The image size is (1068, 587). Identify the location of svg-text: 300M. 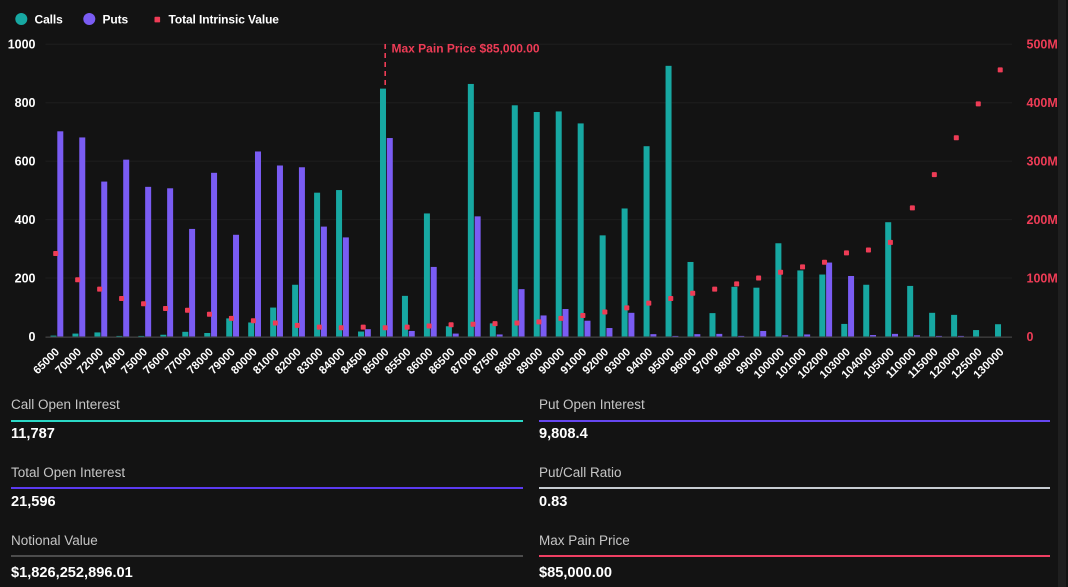
(1042, 161).